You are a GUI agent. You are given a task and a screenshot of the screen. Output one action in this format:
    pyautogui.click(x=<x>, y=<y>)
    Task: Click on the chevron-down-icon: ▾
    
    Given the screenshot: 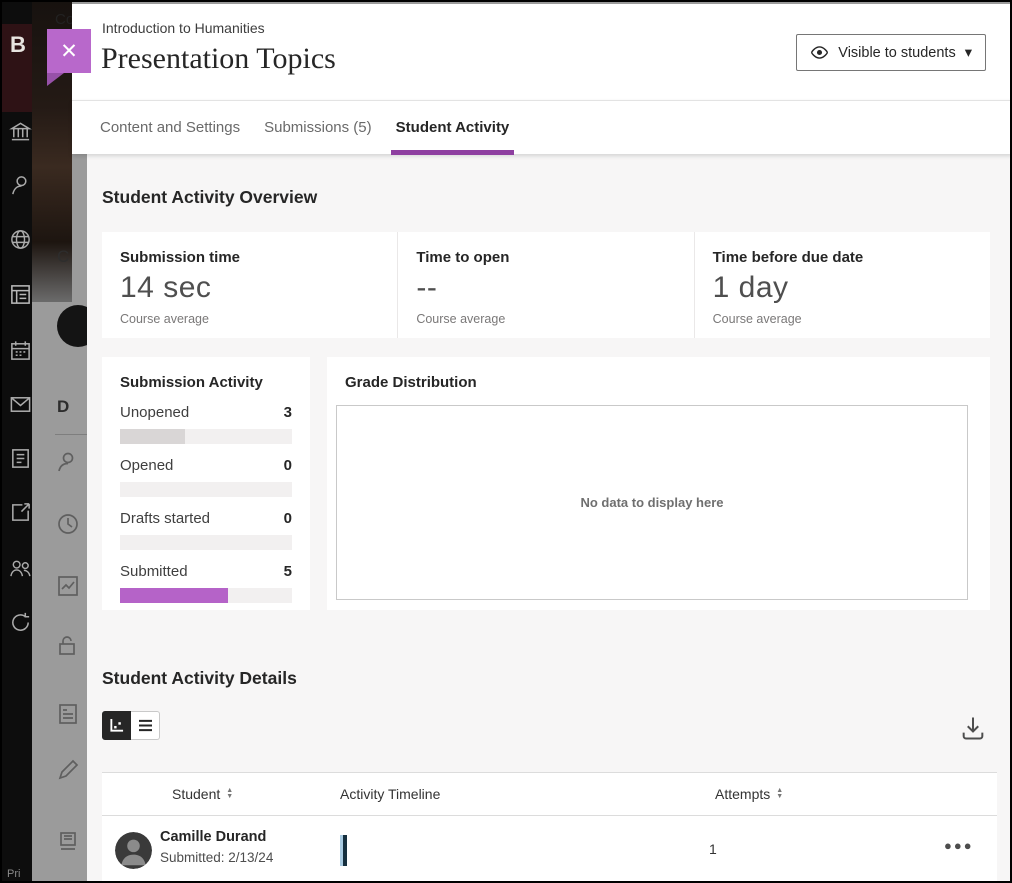 What is the action you would take?
    pyautogui.click(x=968, y=52)
    